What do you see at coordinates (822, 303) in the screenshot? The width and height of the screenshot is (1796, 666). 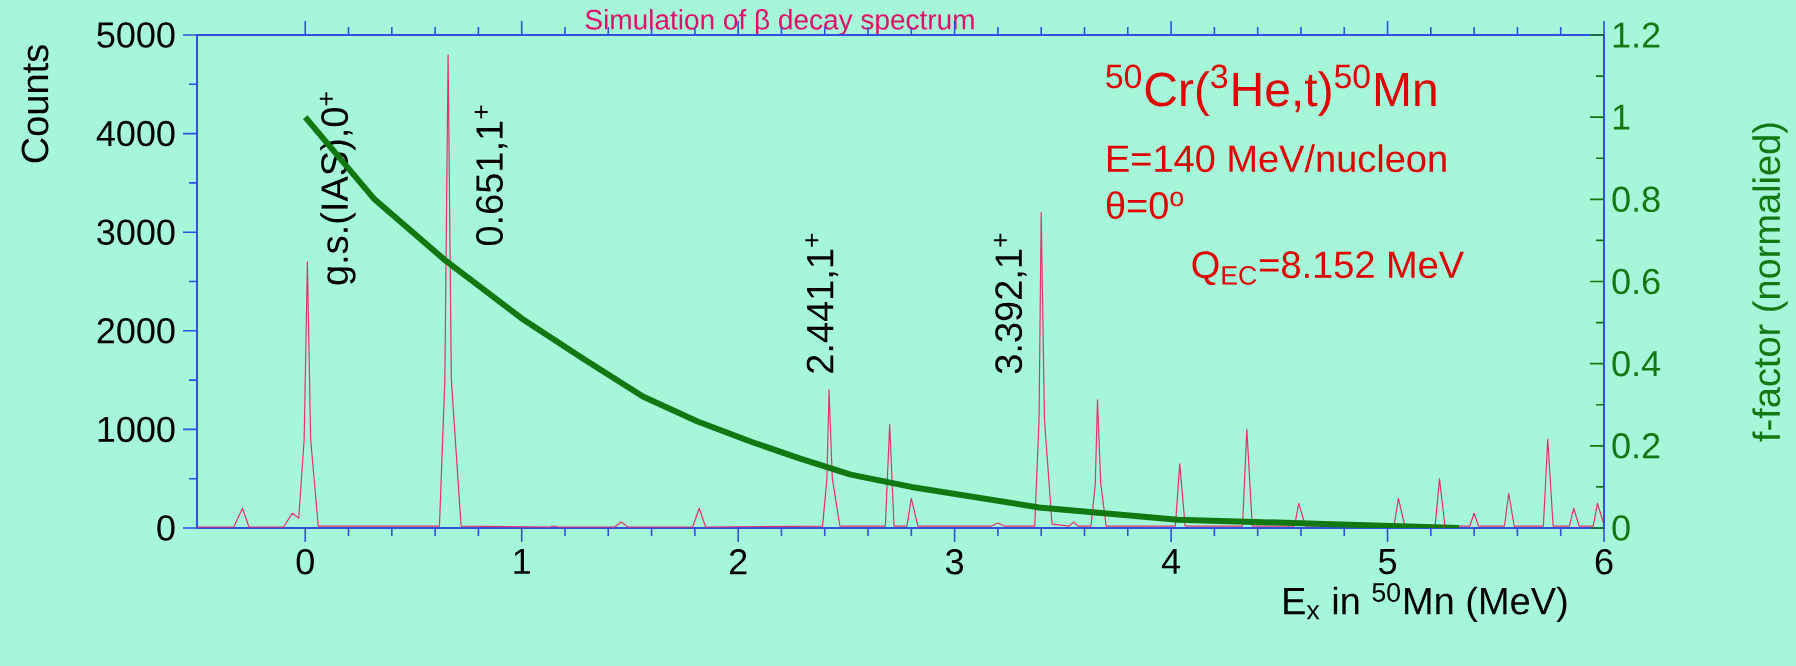 I see `annotation: 2.441,1$^{+}$` at bounding box center [822, 303].